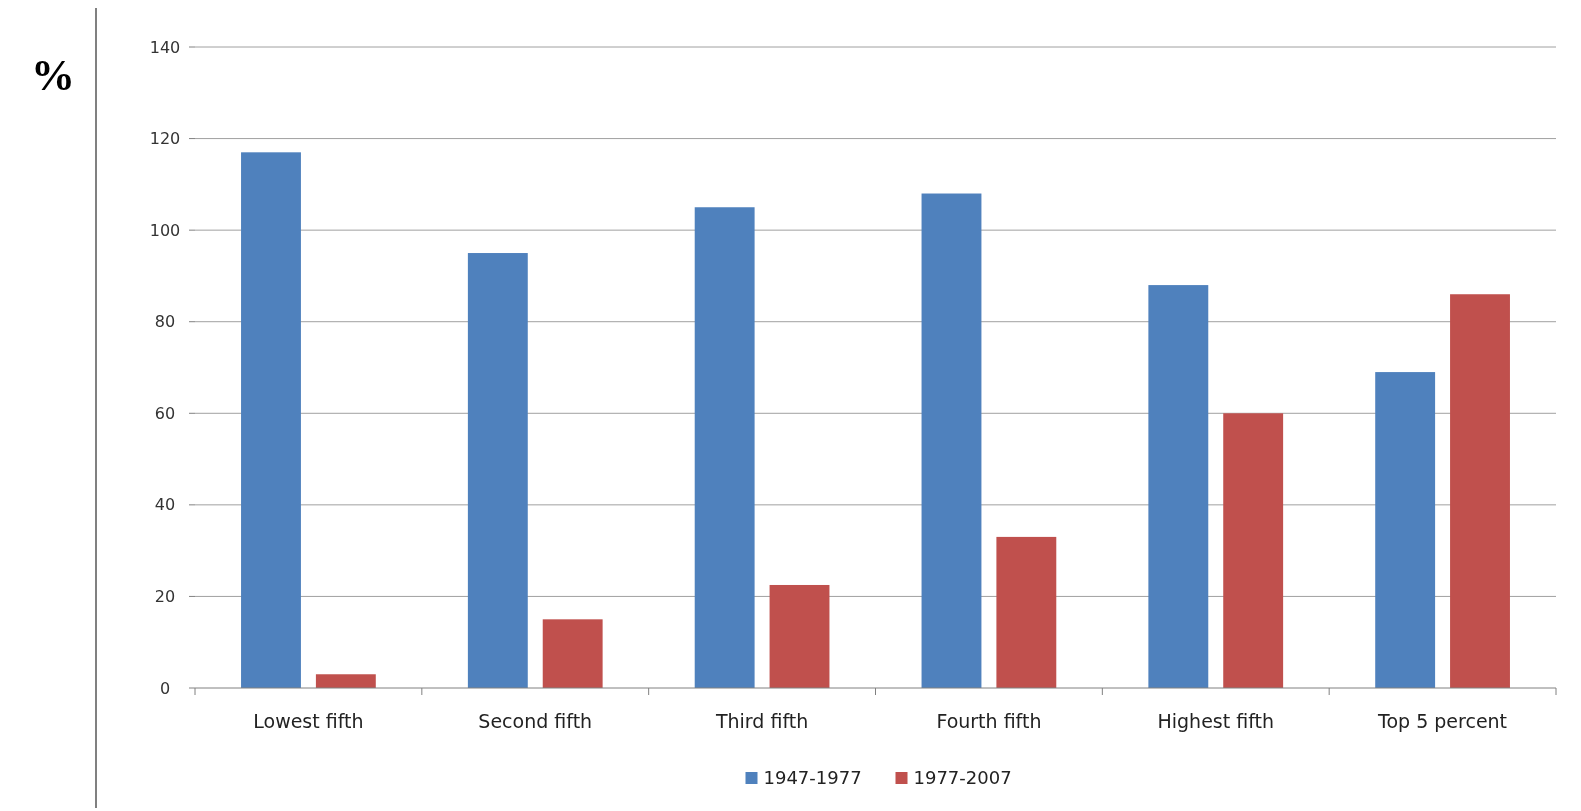 This screenshot has width=1581, height=811. I want to click on x-tick-label: Third fifth, so click(761, 721).